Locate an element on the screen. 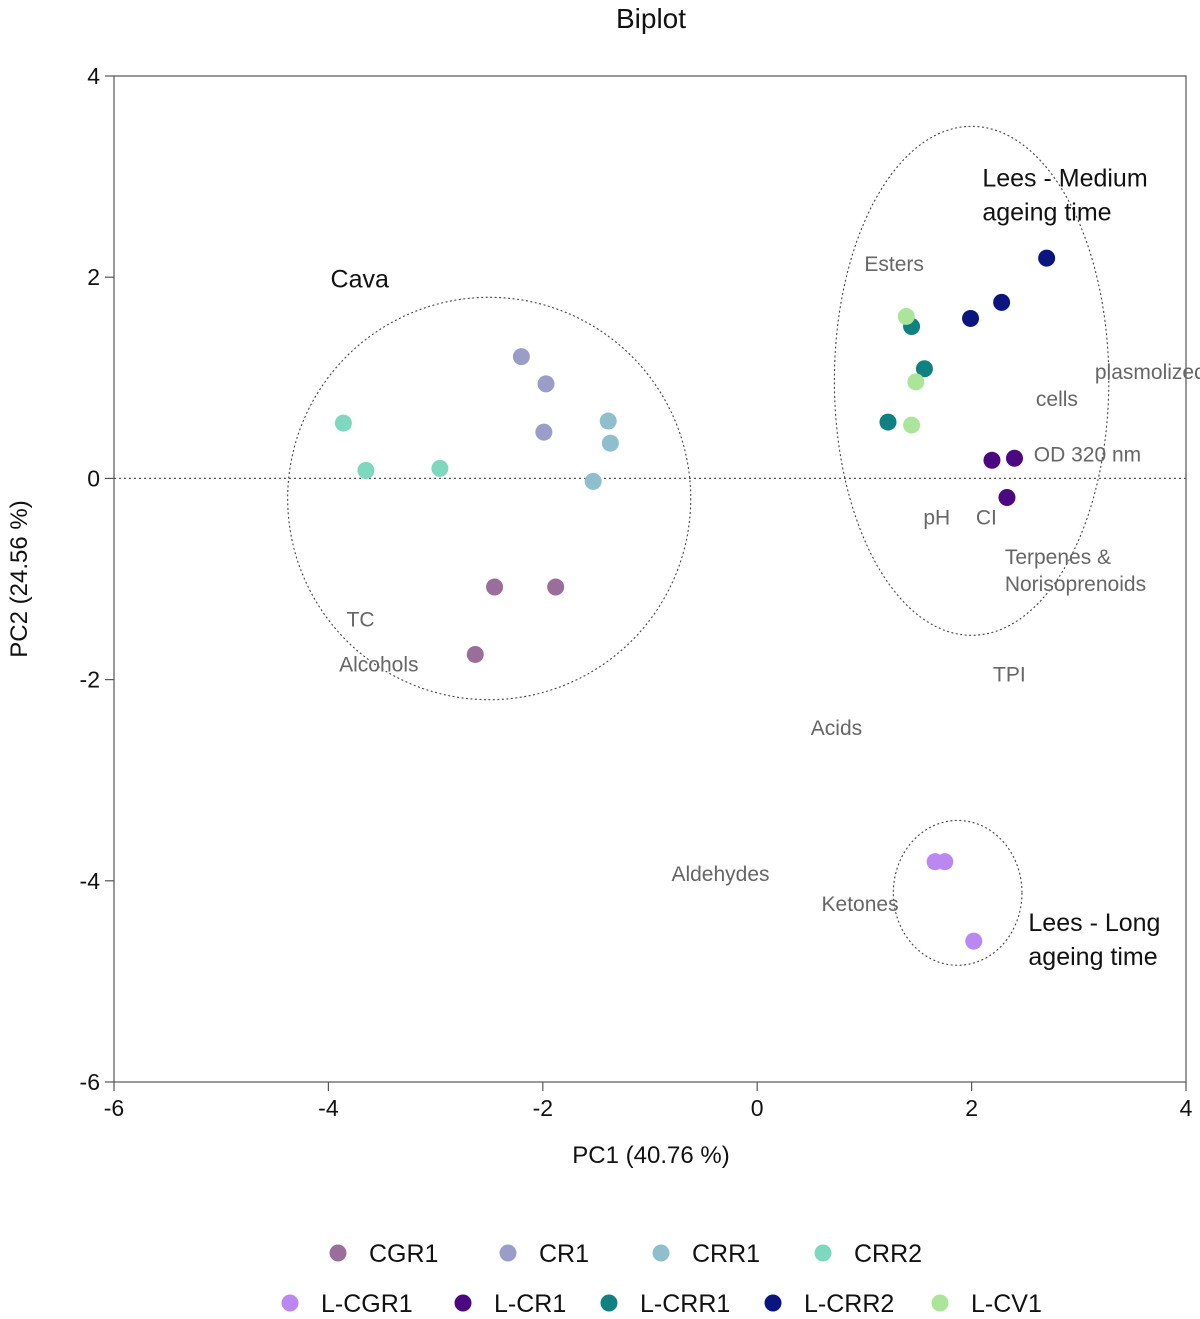 This screenshot has width=1200, height=1319. legend-marker-l-cgr1 is located at coordinates (290, 1303).